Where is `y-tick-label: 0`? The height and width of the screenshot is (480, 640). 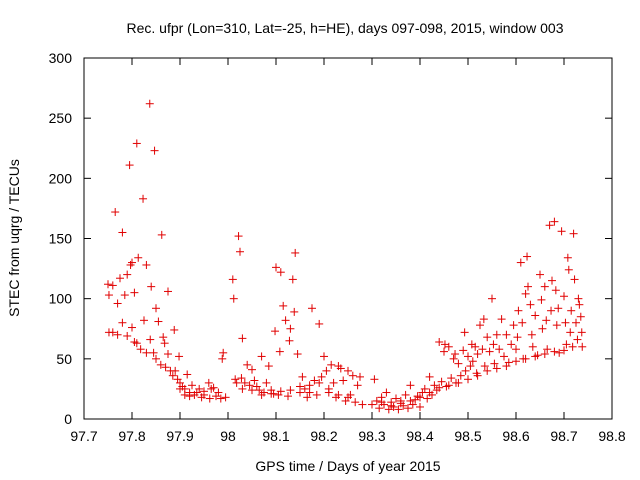 y-tick-label: 0 is located at coordinates (68, 419).